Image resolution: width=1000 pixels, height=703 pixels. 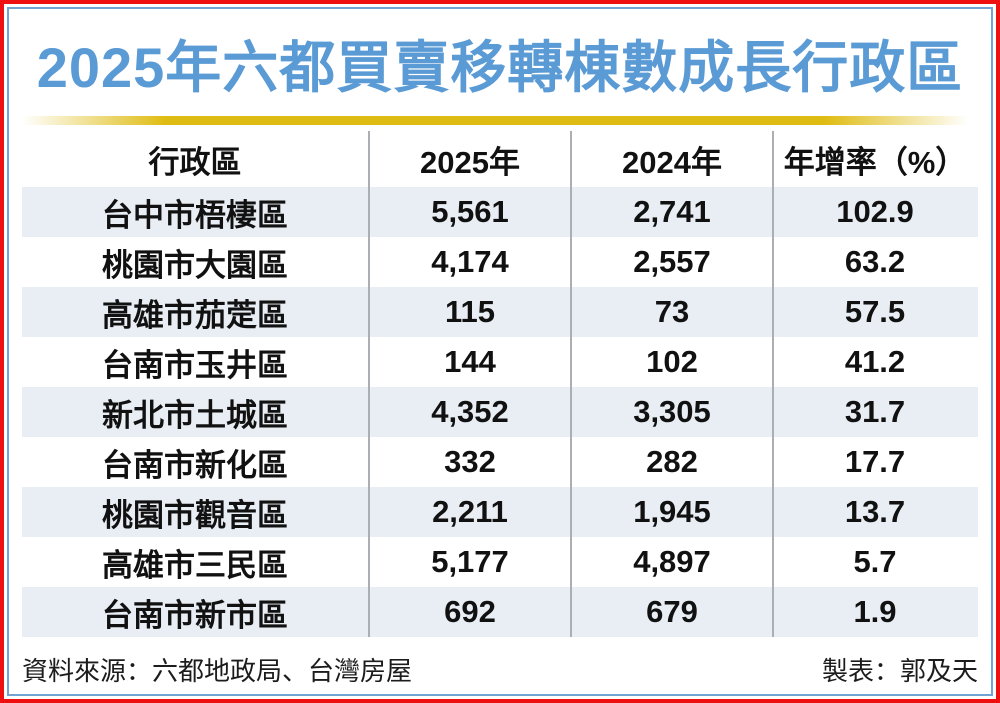 I want to click on district-cell: 台南市玉井區, so click(x=196, y=362).